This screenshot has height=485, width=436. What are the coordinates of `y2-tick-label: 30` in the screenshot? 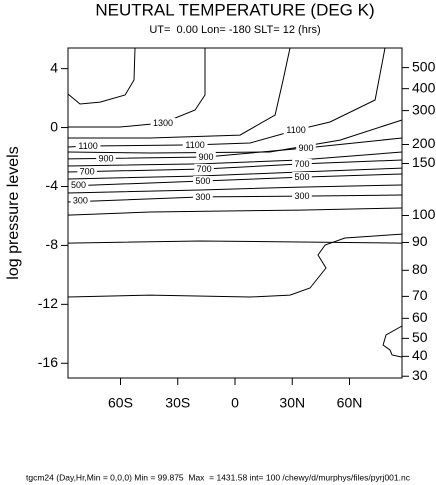 It's located at (420, 375).